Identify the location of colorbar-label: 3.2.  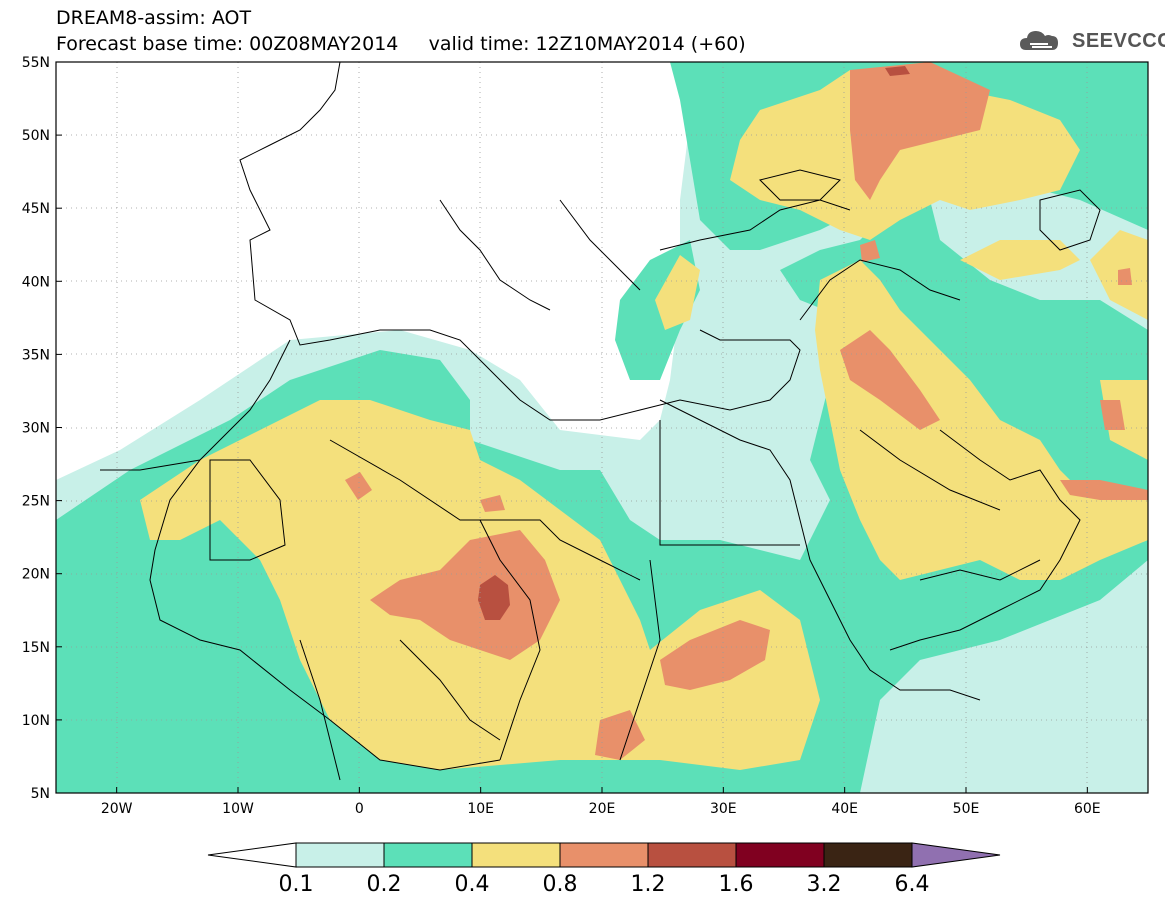
(824, 884).